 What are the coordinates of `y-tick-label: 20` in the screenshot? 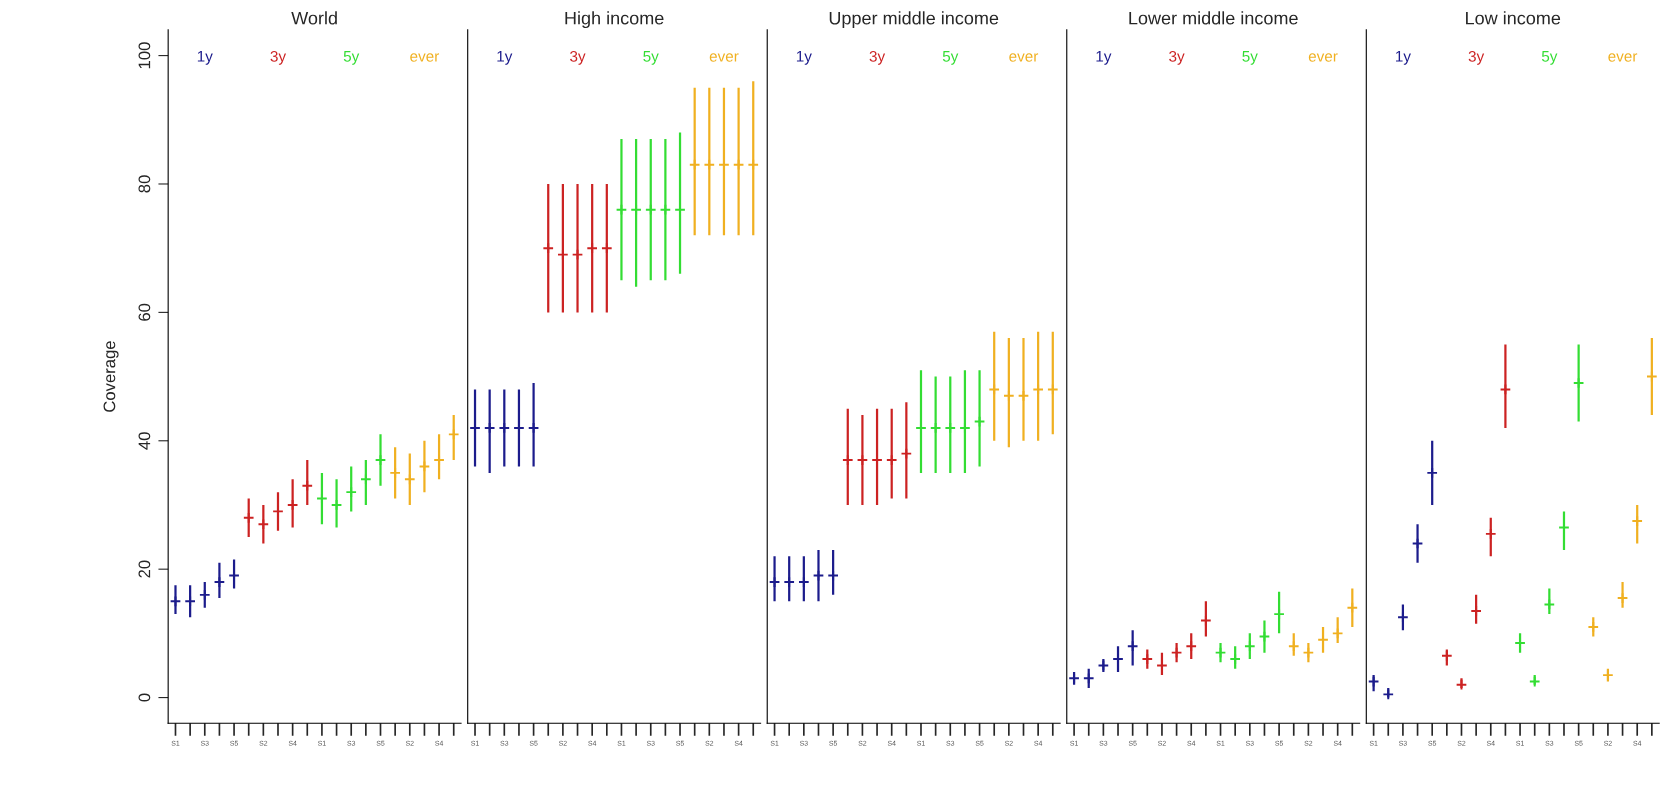 It's located at (144, 569).